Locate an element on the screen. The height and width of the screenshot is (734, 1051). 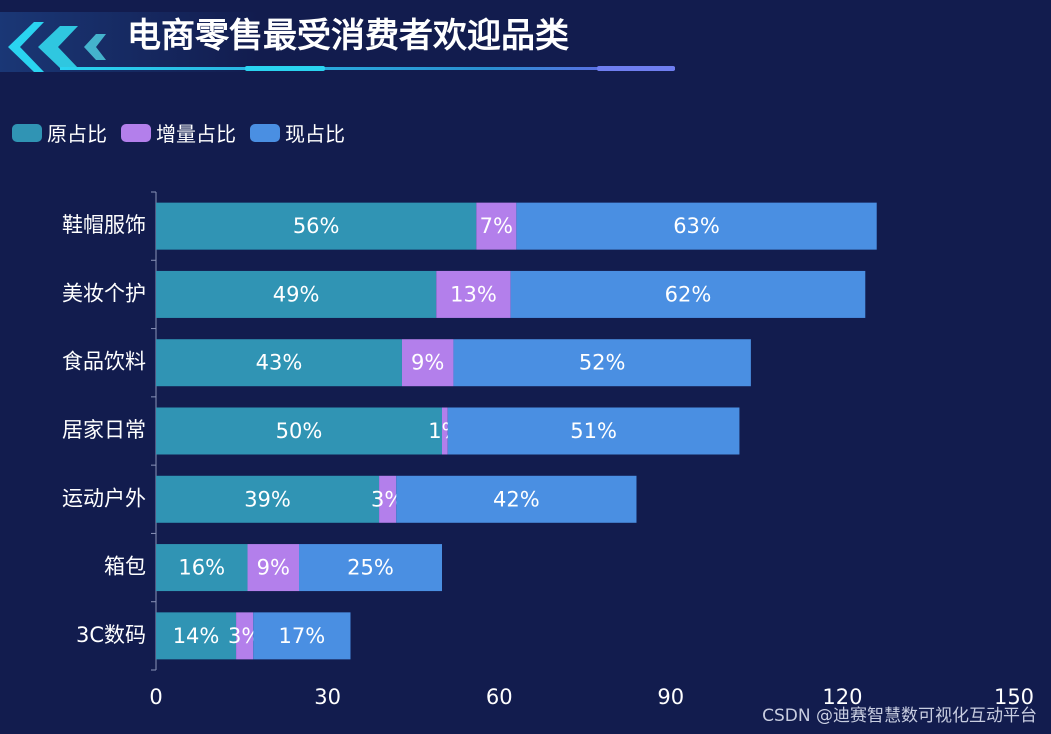
bar-label-2-2: 52% is located at coordinates (602, 363).